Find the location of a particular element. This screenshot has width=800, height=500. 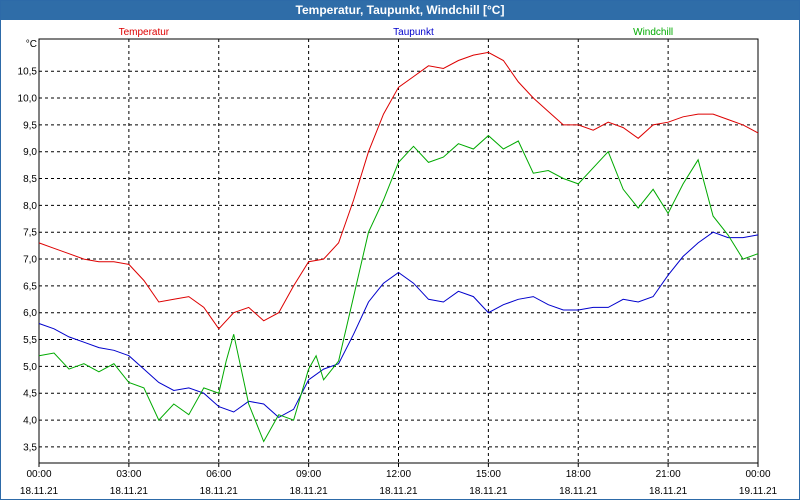

y-tick-label: 4,5 is located at coordinates (30, 394).